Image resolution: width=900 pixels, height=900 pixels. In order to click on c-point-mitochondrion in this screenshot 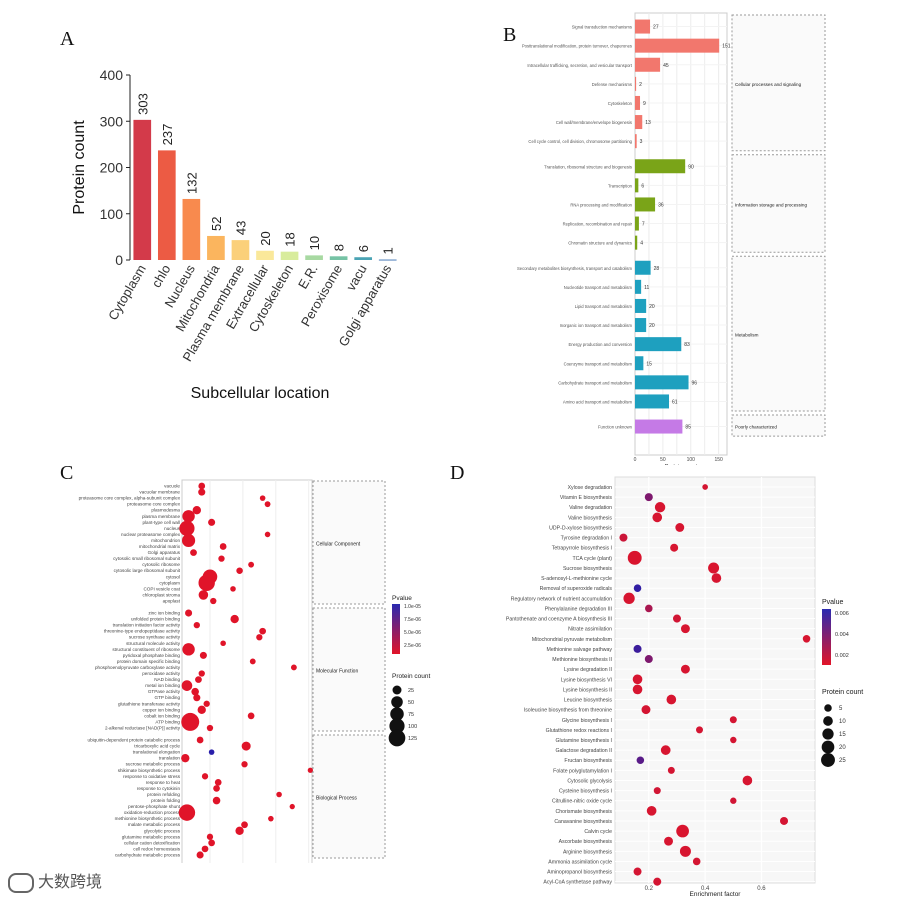, I will do `click(188, 540)`.